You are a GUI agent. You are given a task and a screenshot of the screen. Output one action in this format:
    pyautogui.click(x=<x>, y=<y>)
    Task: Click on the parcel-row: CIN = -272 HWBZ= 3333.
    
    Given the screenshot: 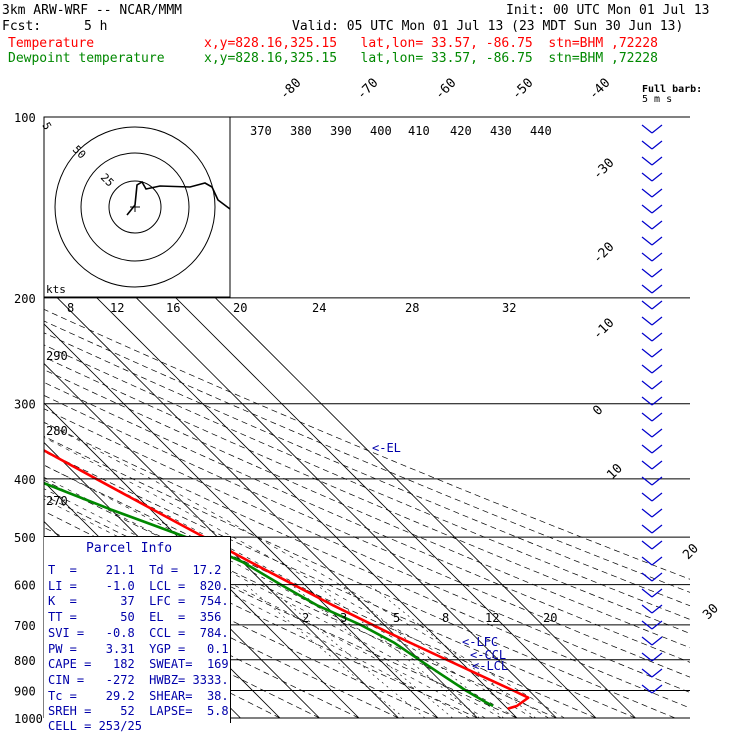 What is the action you would take?
    pyautogui.click(x=138, y=680)
    